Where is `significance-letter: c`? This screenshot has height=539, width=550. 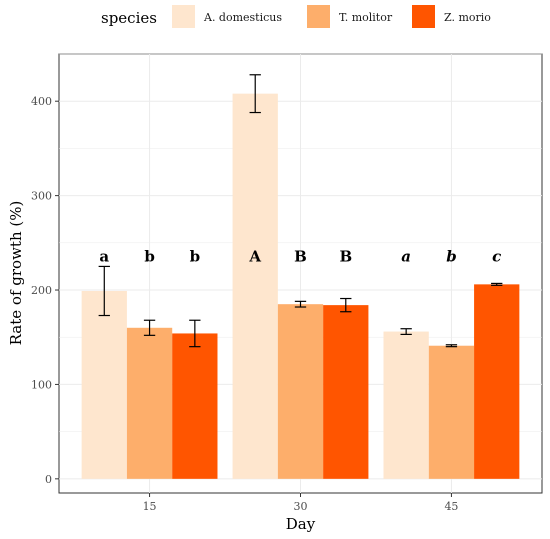
significance-letter: c is located at coordinates (496, 257).